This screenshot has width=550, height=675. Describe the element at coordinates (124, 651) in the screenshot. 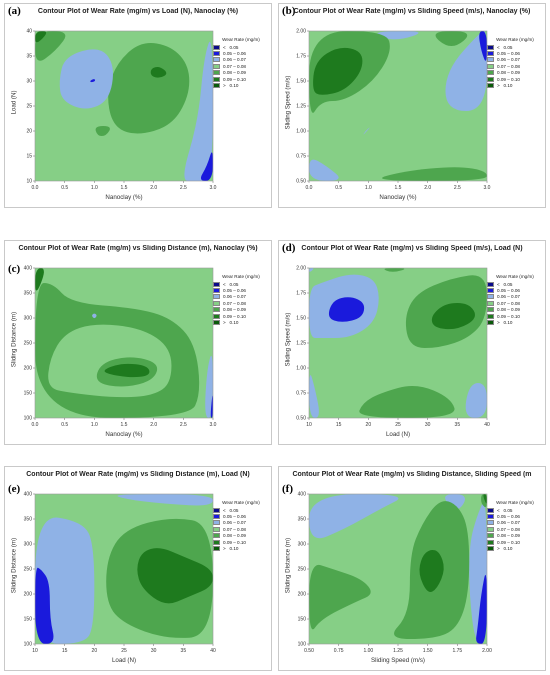

I see `x-tick-label: 25` at that location.